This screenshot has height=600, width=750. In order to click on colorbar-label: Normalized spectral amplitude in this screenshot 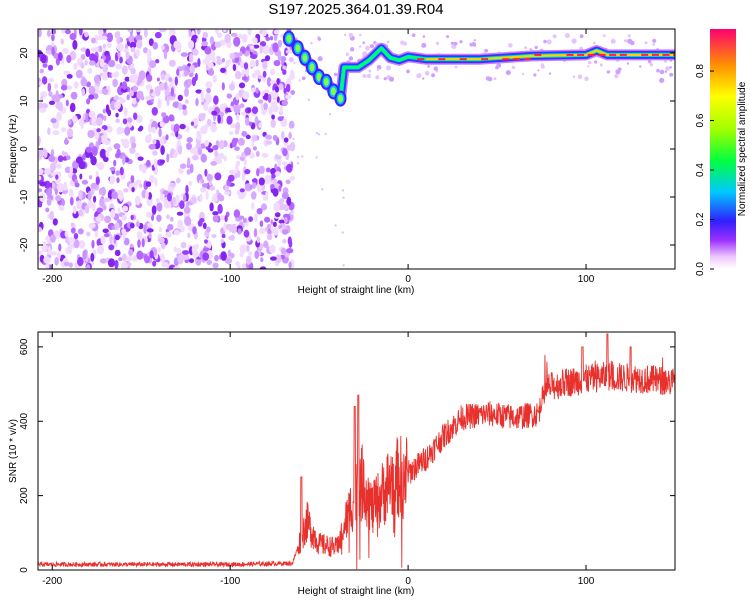, I will do `click(742, 148)`.